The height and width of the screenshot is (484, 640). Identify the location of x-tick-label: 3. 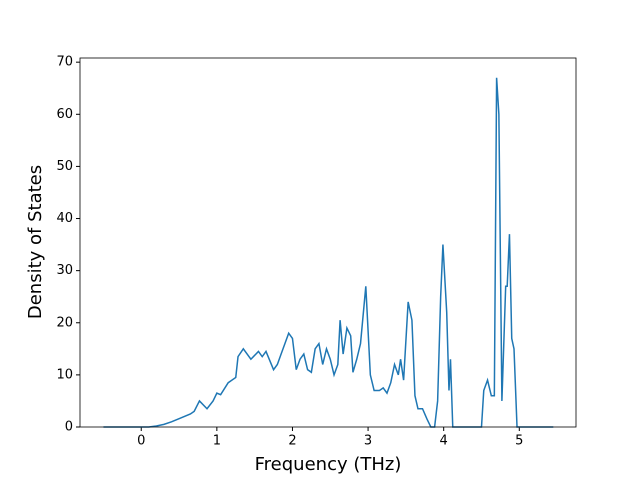
(368, 441).